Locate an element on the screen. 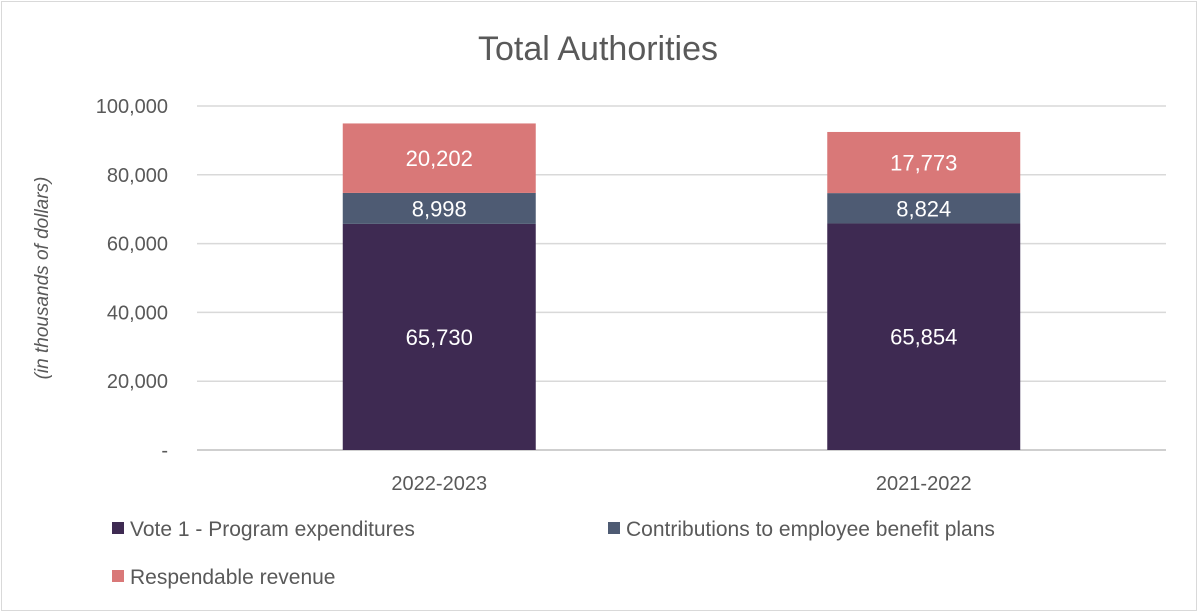 The height and width of the screenshot is (614, 1200). data-label: 8,824 is located at coordinates (923, 208).